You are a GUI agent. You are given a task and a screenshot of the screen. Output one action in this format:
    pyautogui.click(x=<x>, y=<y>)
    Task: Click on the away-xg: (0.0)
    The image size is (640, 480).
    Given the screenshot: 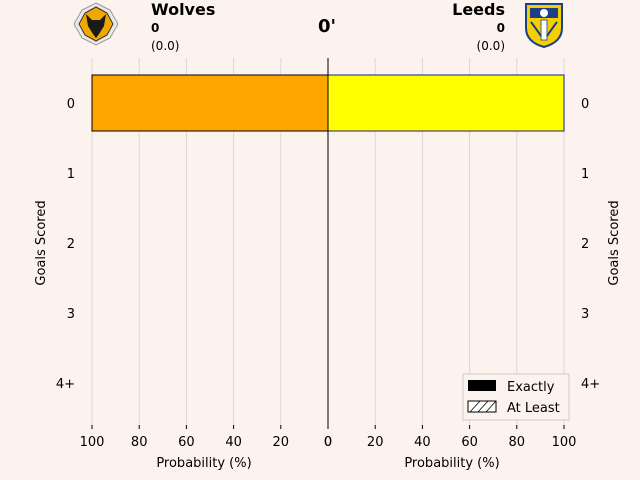 What is the action you would take?
    pyautogui.click(x=491, y=46)
    